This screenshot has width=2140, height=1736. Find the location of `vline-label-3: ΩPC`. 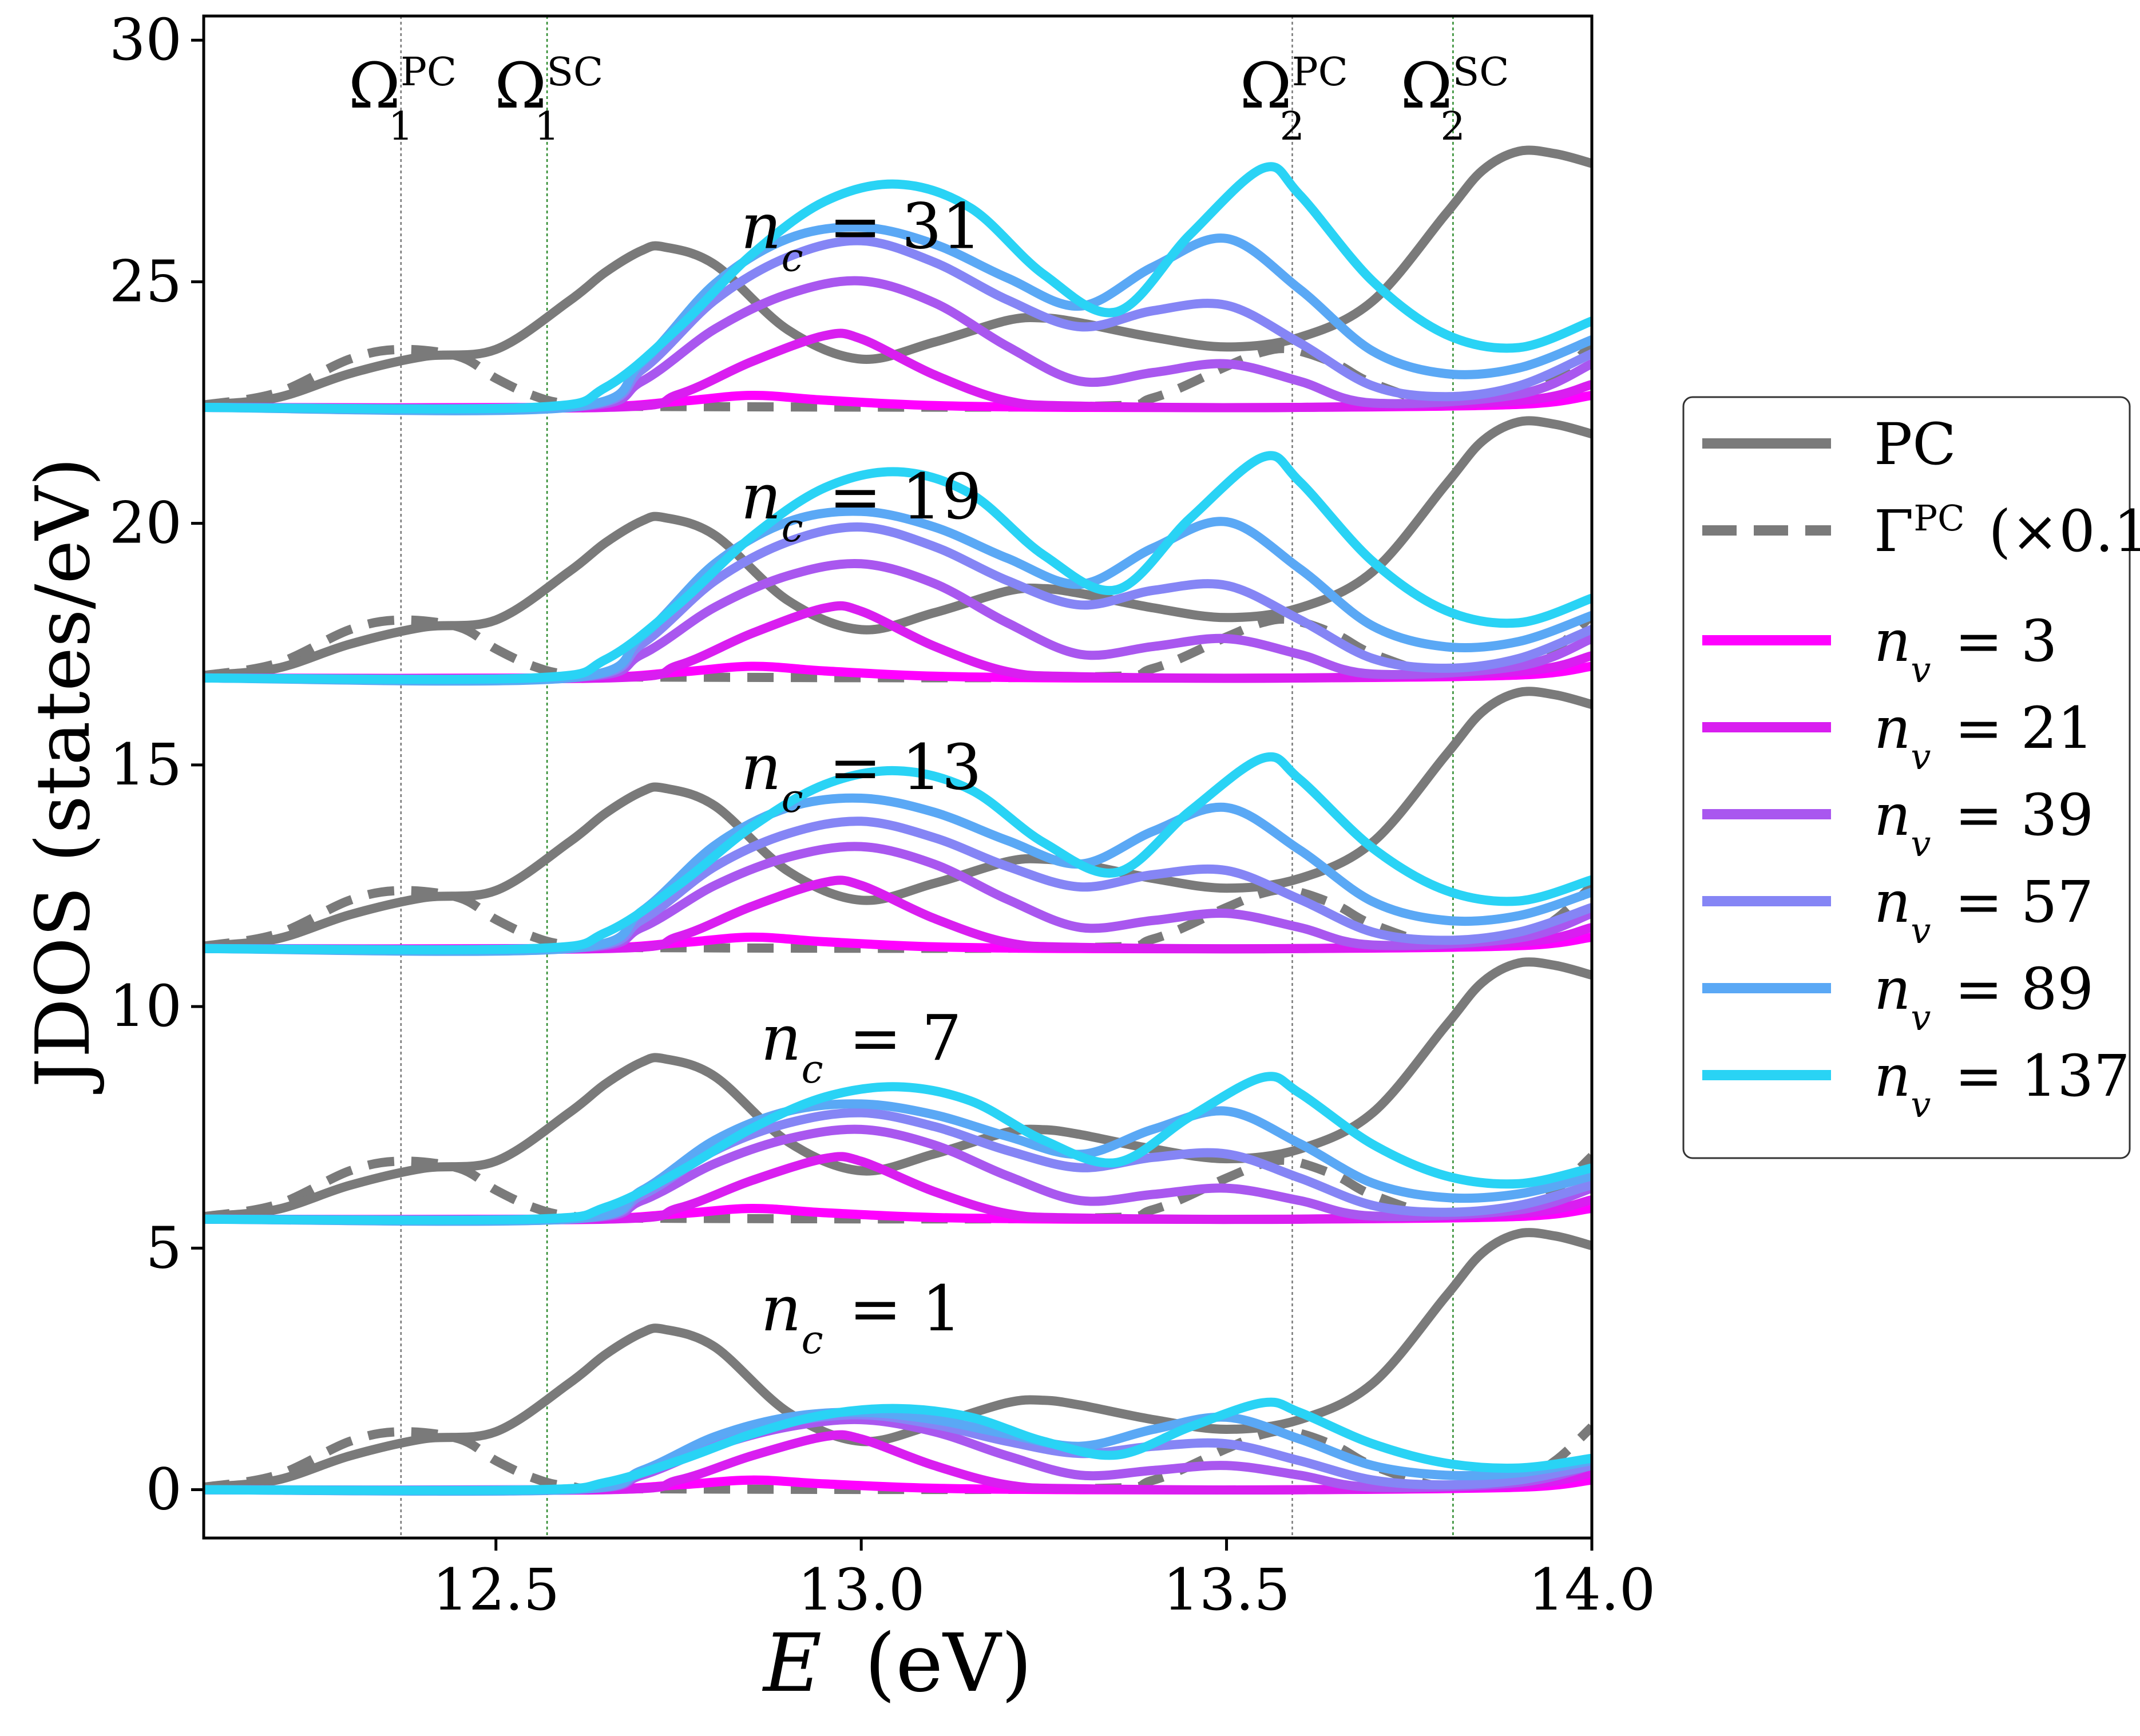

vline-label-3: ΩPC is located at coordinates (1293, 86).